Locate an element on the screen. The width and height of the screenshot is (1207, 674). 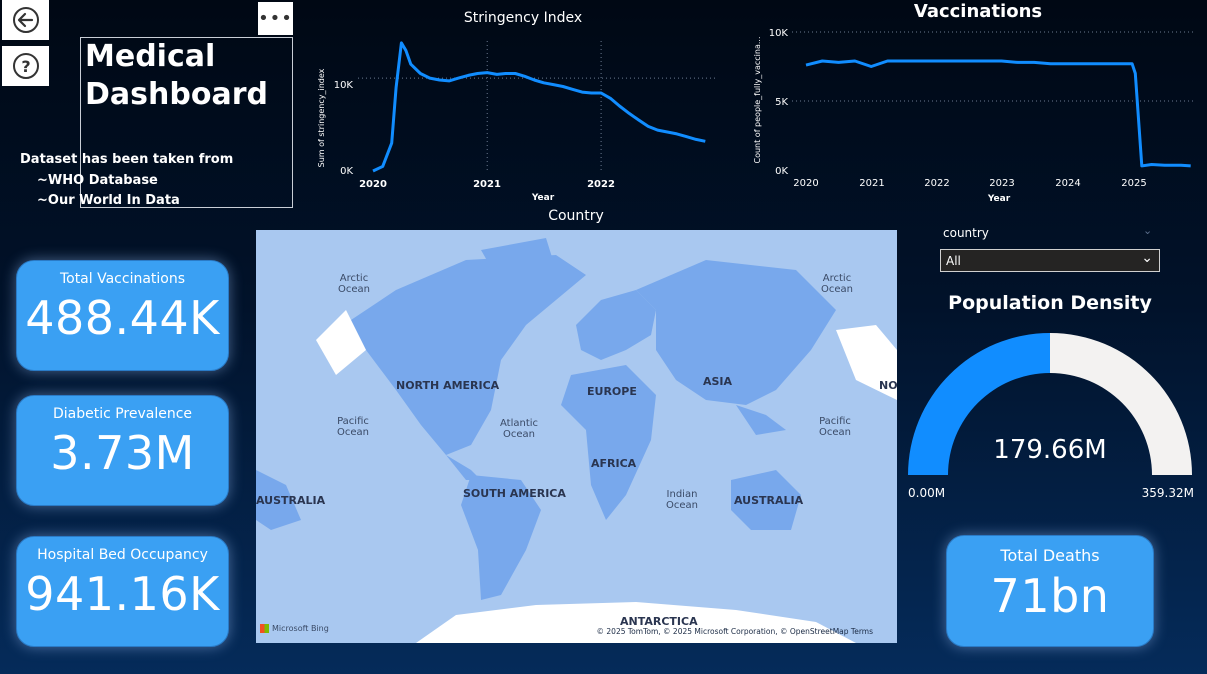
title-panel is located at coordinates (186, 122).